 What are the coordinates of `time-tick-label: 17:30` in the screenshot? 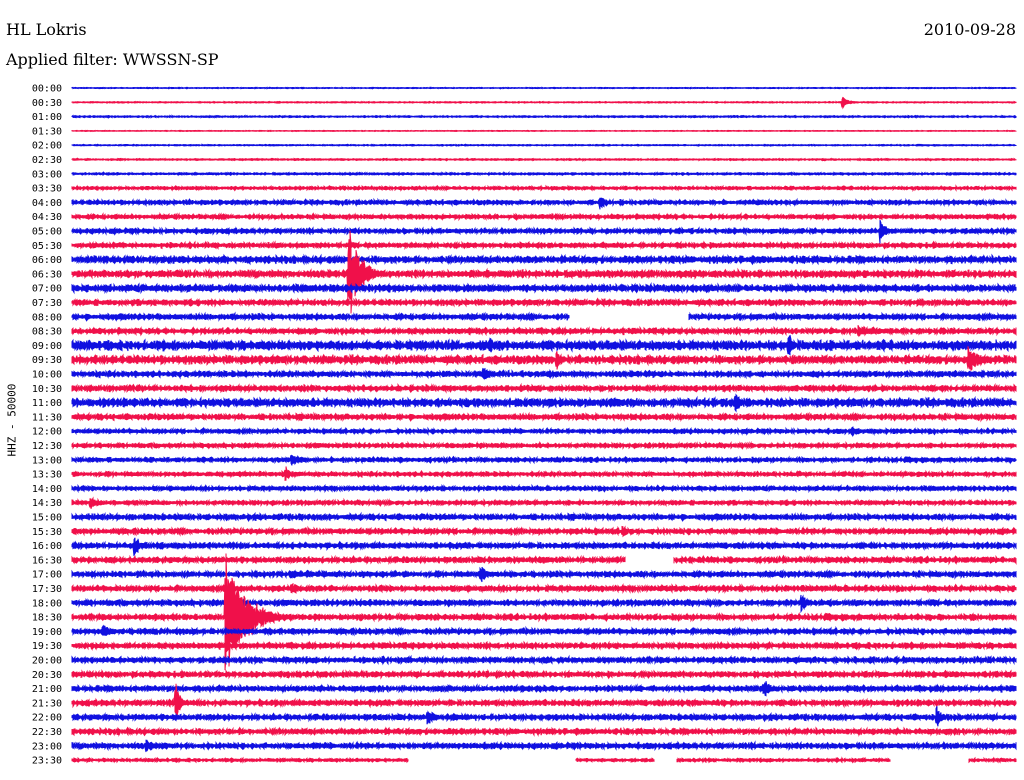 It's located at (47, 589).